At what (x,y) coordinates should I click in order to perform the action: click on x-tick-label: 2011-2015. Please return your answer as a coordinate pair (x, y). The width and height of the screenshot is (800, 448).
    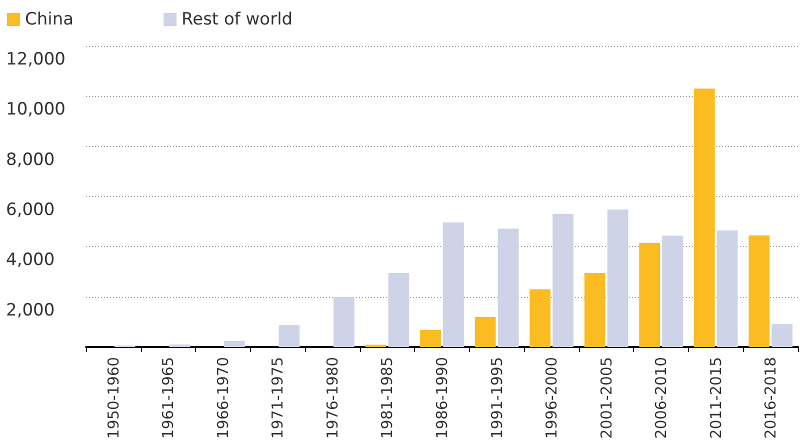
    Looking at the image, I should click on (715, 398).